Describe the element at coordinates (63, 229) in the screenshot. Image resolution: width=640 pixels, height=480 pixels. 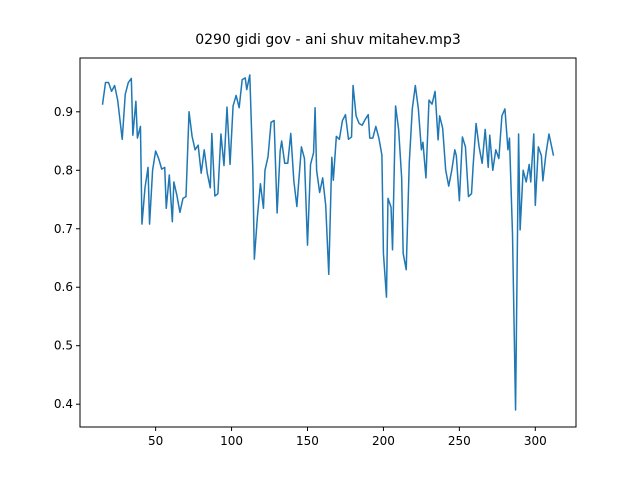
I see `y-tick-label: 0.7` at that location.